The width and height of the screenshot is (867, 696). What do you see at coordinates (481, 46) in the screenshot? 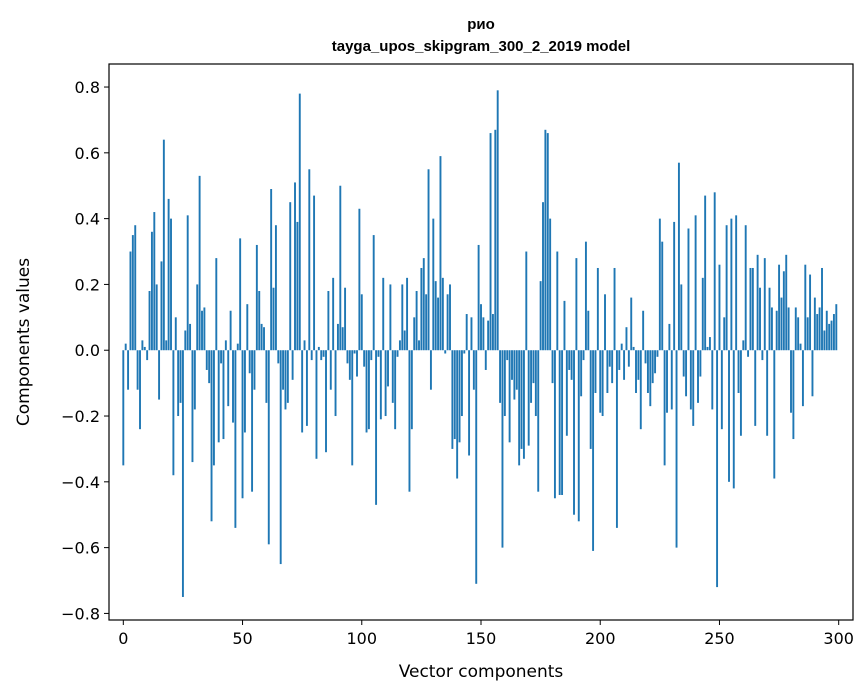
I see `chart-title-line2: tayga_upos_skipgram_300_2_2019 model` at bounding box center [481, 46].